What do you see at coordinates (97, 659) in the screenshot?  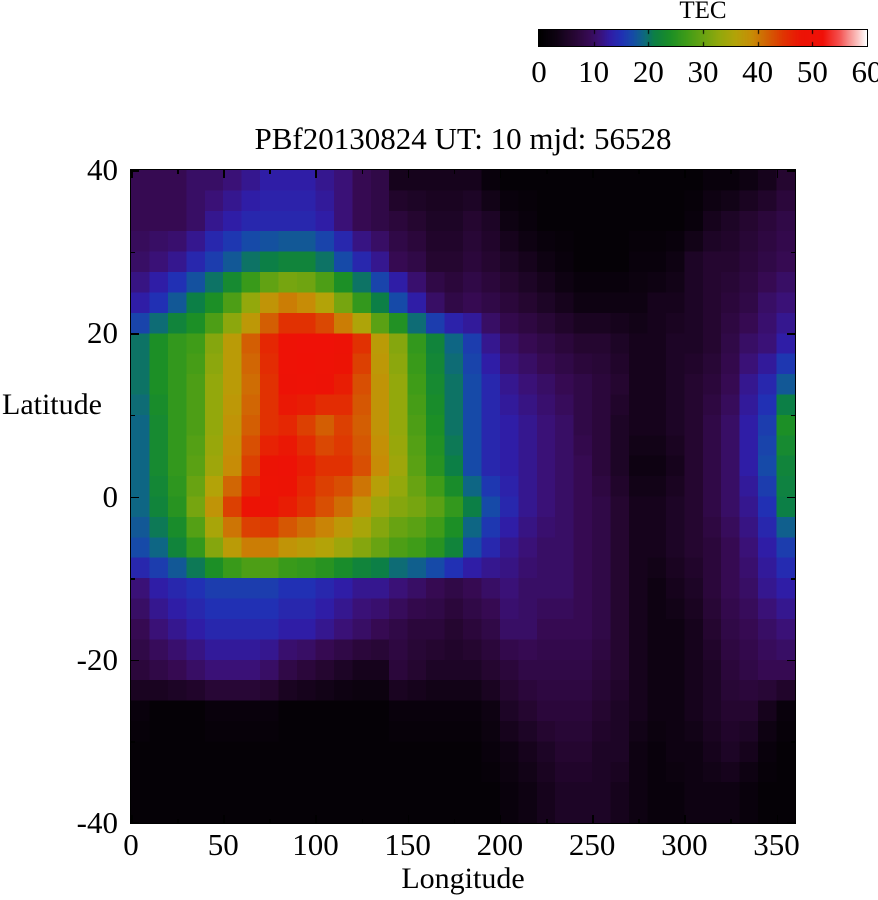 I see `y-tick-label: -20` at bounding box center [97, 659].